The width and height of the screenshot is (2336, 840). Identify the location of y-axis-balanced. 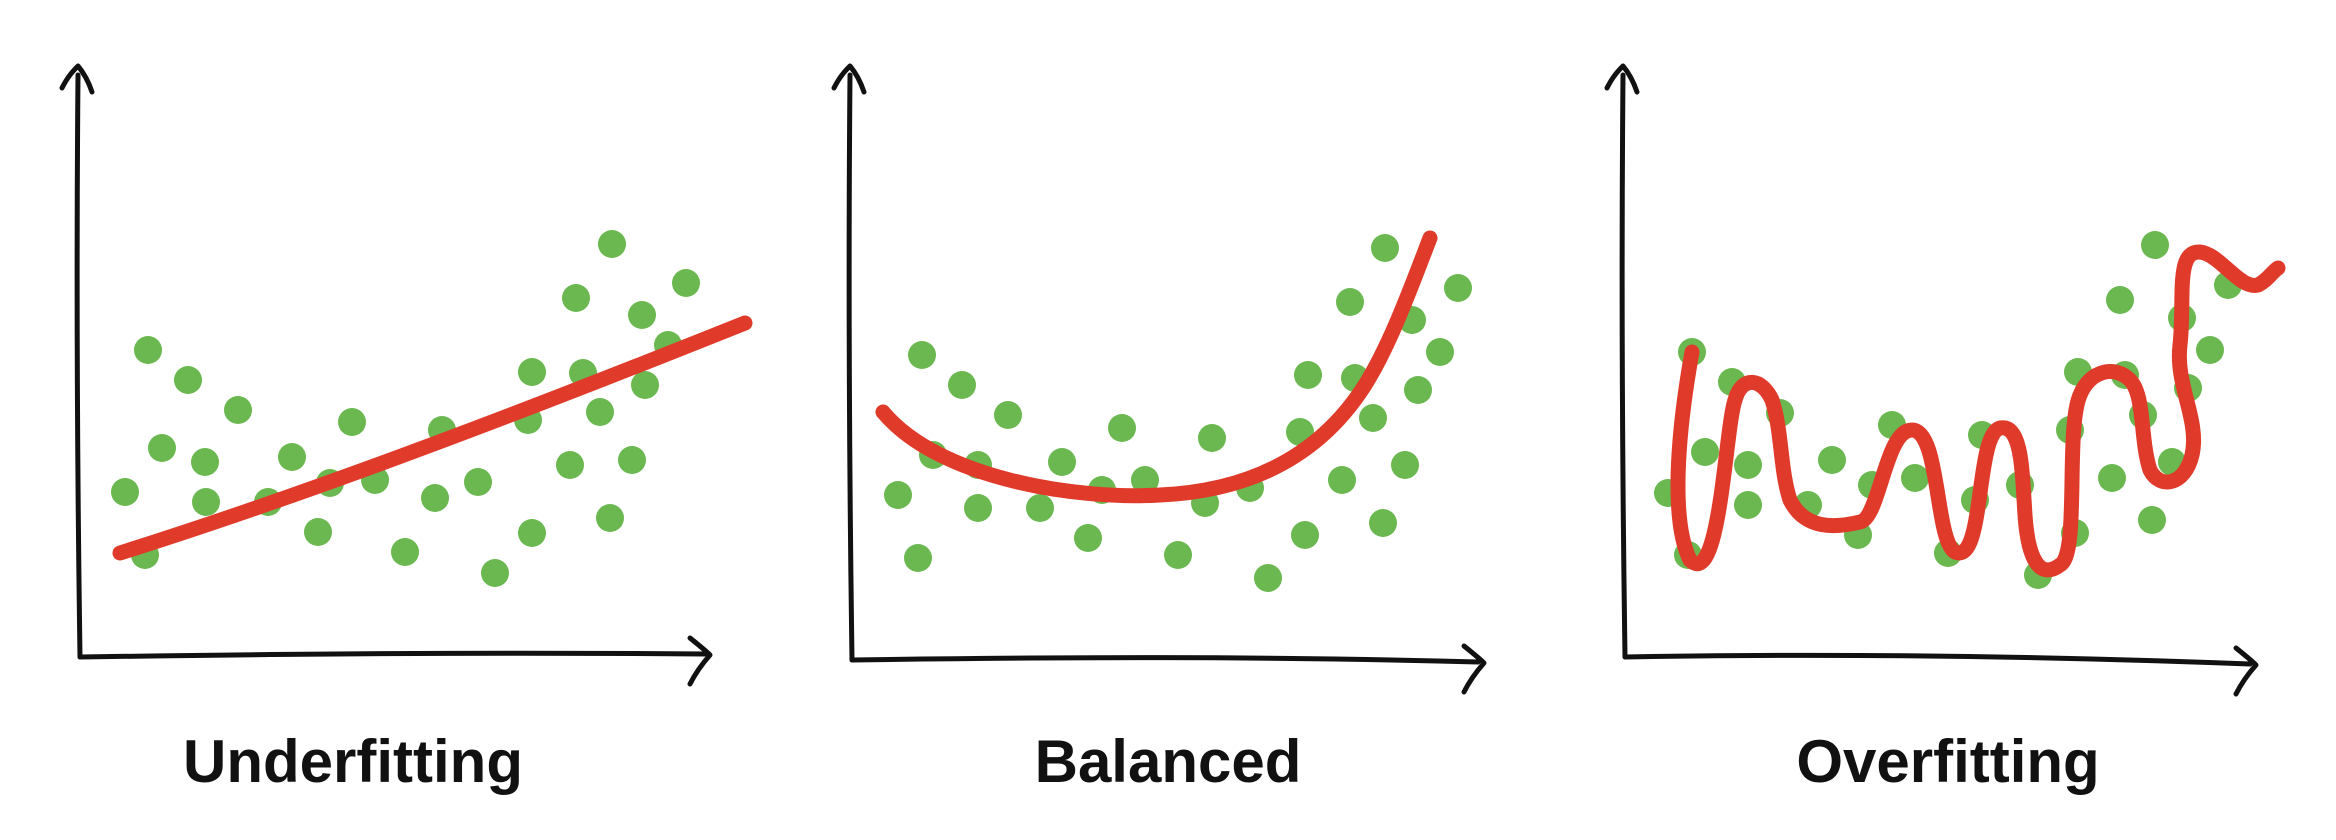
(849, 363).